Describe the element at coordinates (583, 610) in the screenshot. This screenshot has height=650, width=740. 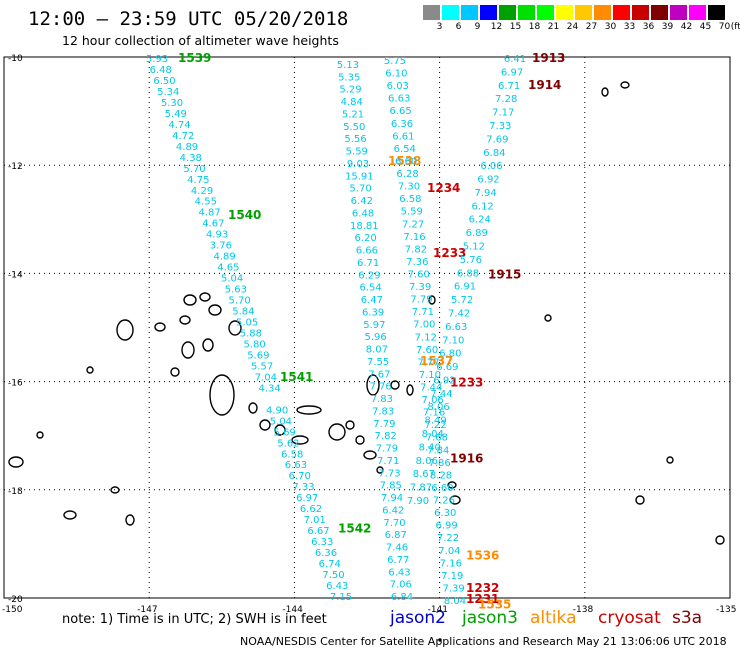
I see `lon-label: -138` at that location.